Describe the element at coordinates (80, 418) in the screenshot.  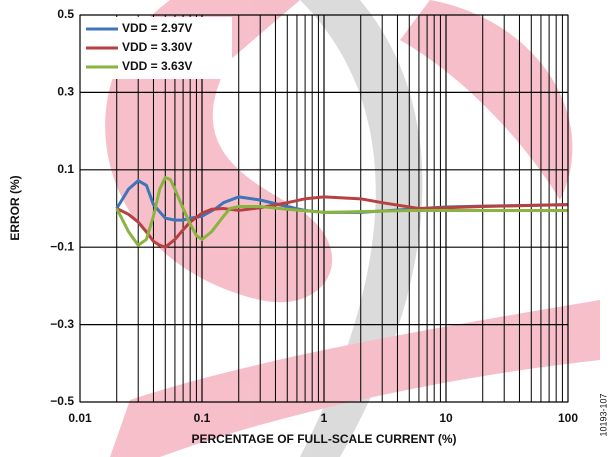
I see `x-tick-label: 0.01` at that location.